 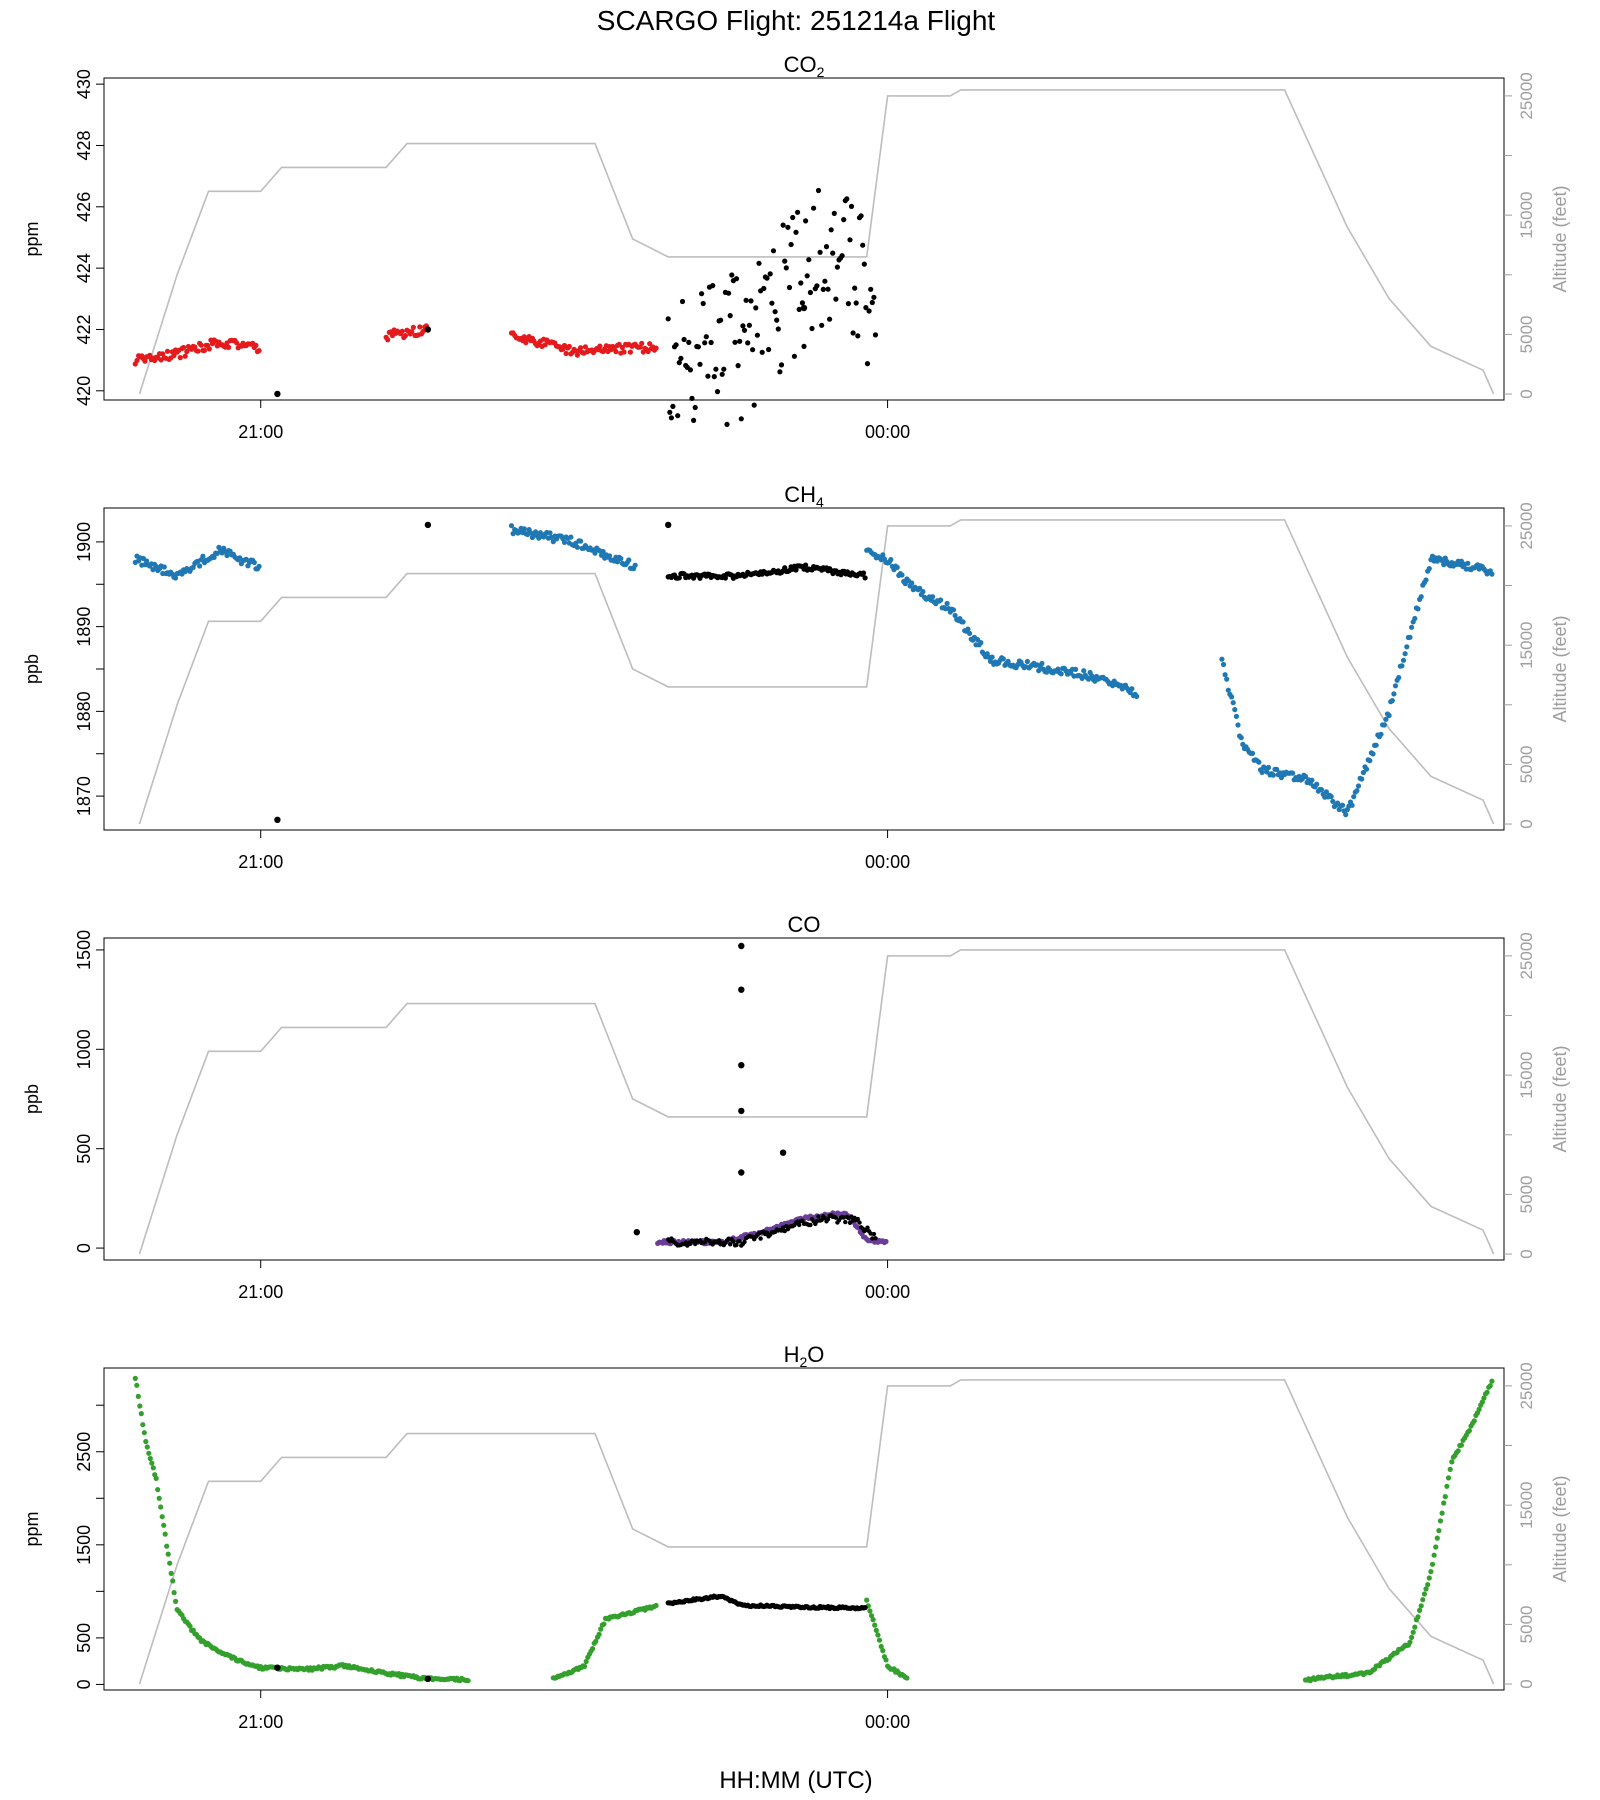 I want to click on y-tick-label: 422, so click(x=84, y=329).